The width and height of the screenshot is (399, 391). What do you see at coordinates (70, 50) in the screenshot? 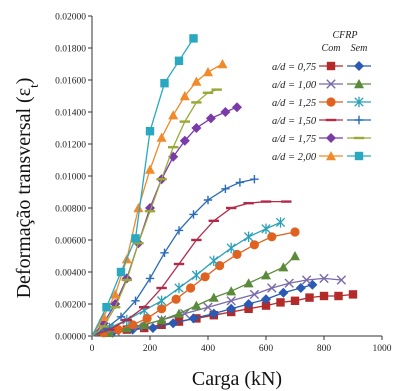
I see `y-tick-label: 0.01800` at bounding box center [70, 50].